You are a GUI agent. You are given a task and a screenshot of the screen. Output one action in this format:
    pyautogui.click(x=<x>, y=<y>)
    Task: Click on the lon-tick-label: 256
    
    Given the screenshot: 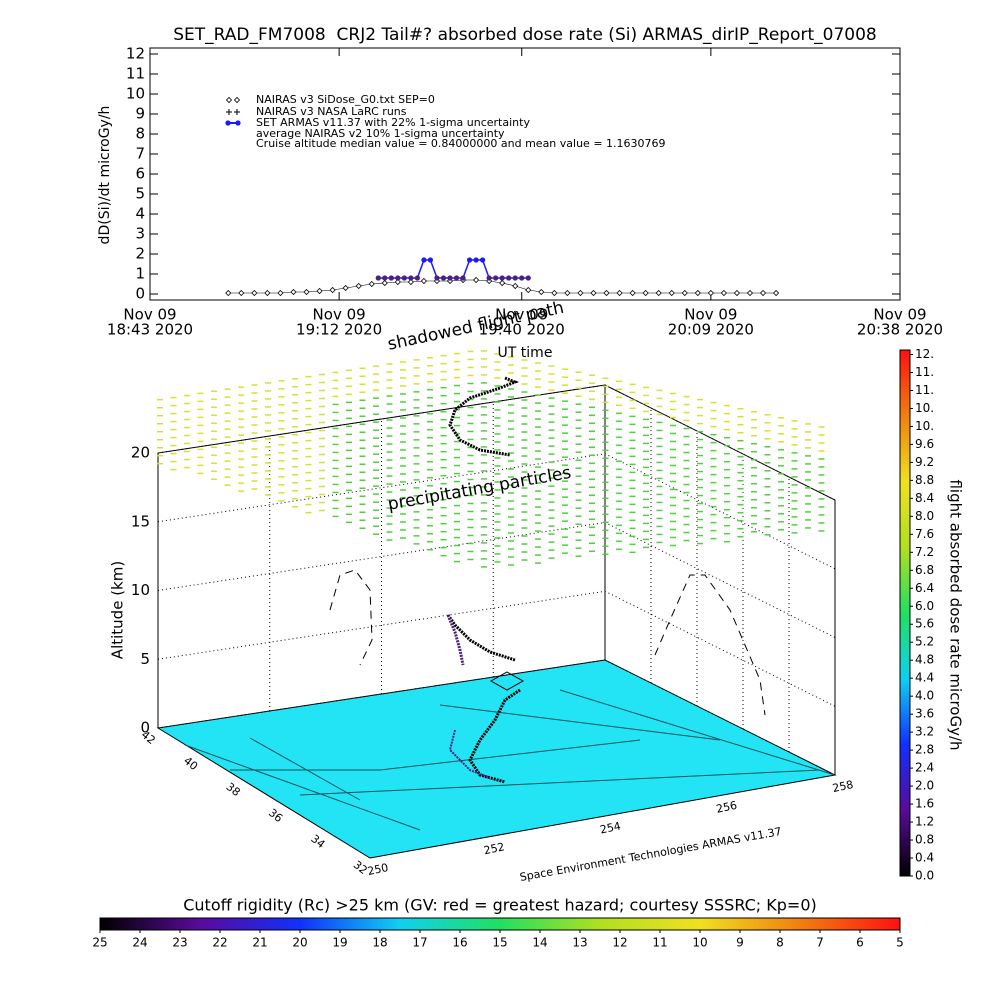 What is the action you would take?
    pyautogui.click(x=726, y=807)
    